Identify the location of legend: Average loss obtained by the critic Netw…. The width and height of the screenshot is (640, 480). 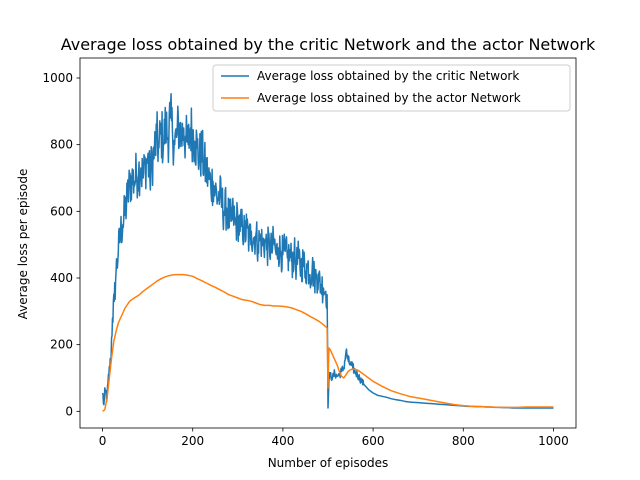
(391, 88).